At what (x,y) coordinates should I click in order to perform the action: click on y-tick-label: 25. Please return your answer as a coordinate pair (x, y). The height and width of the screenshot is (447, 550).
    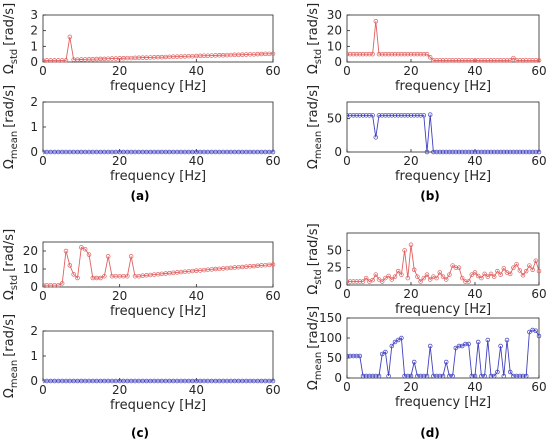
    Looking at the image, I should click on (334, 268).